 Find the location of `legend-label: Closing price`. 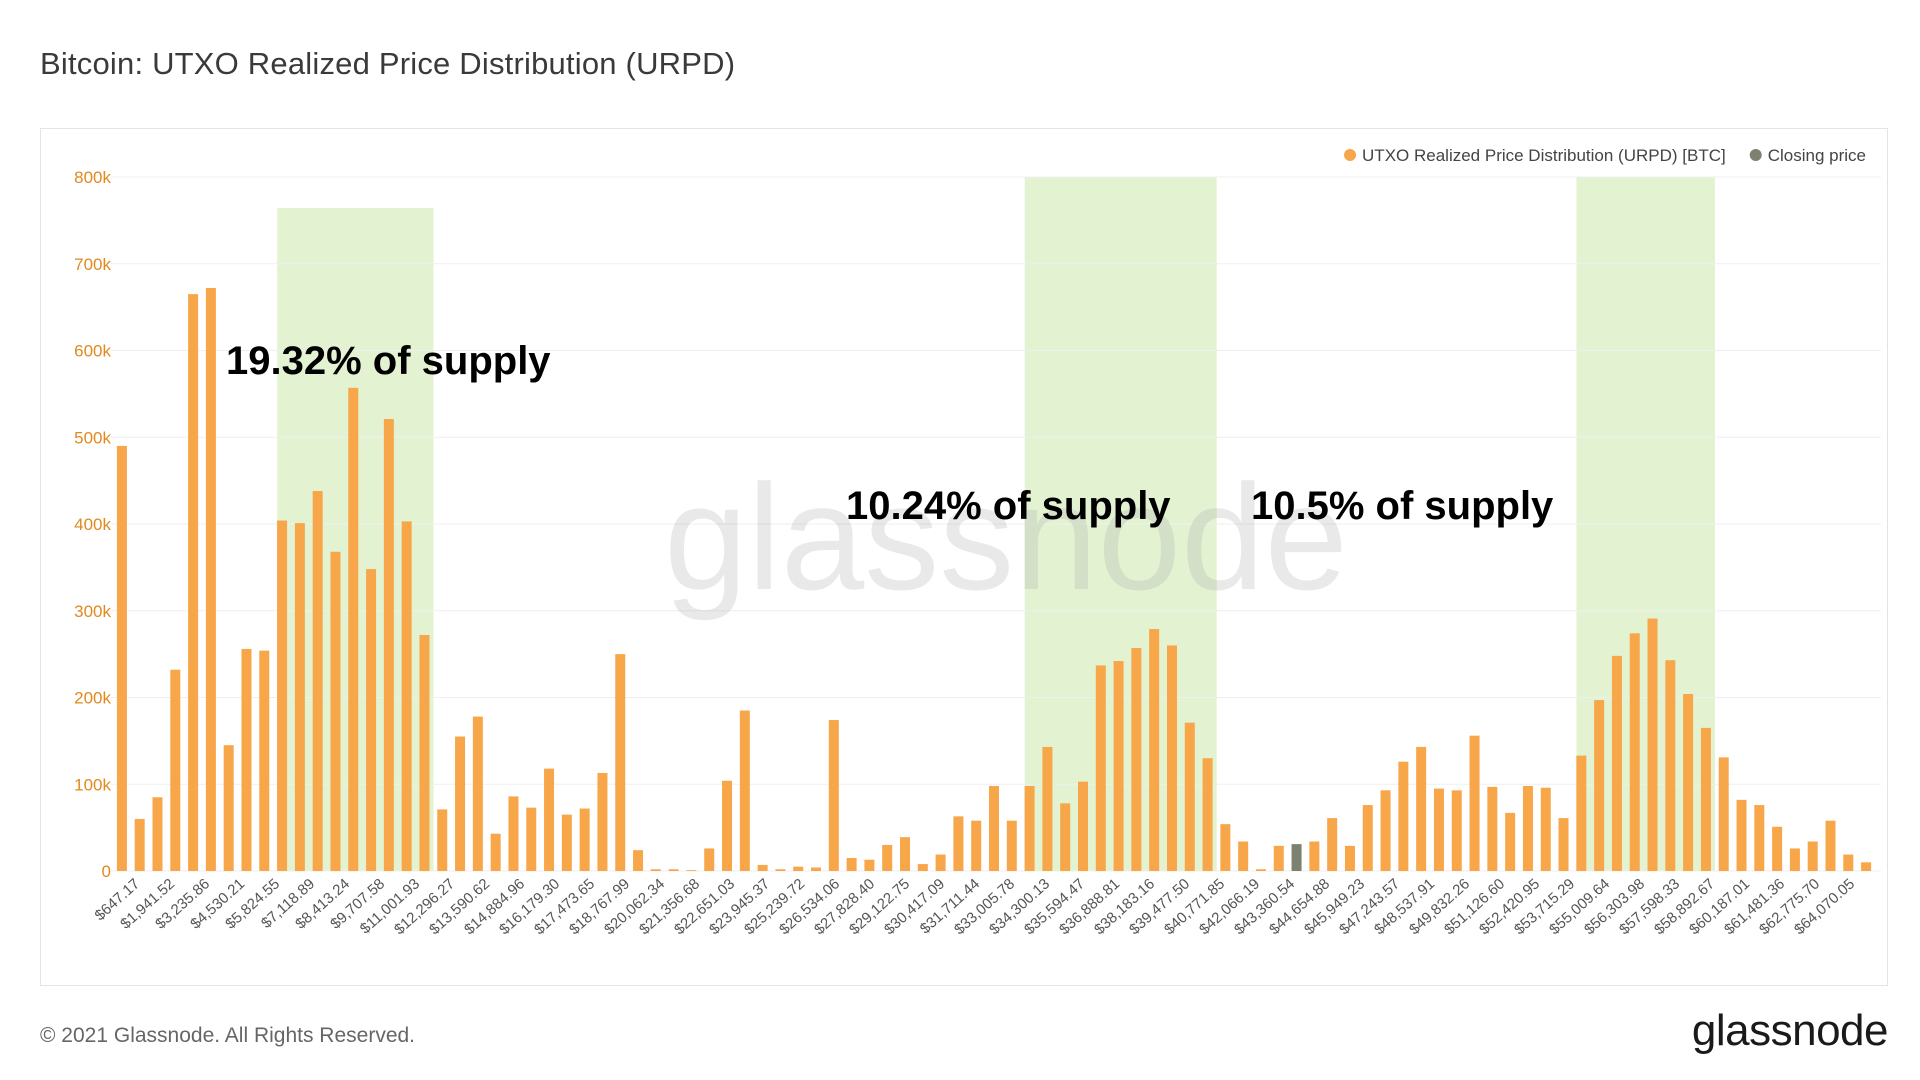

legend-label: Closing price is located at coordinates (1817, 155).